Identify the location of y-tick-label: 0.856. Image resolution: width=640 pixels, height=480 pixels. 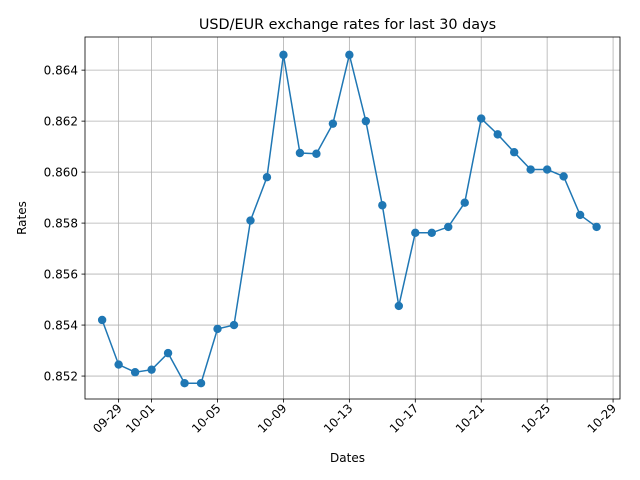
(61, 274).